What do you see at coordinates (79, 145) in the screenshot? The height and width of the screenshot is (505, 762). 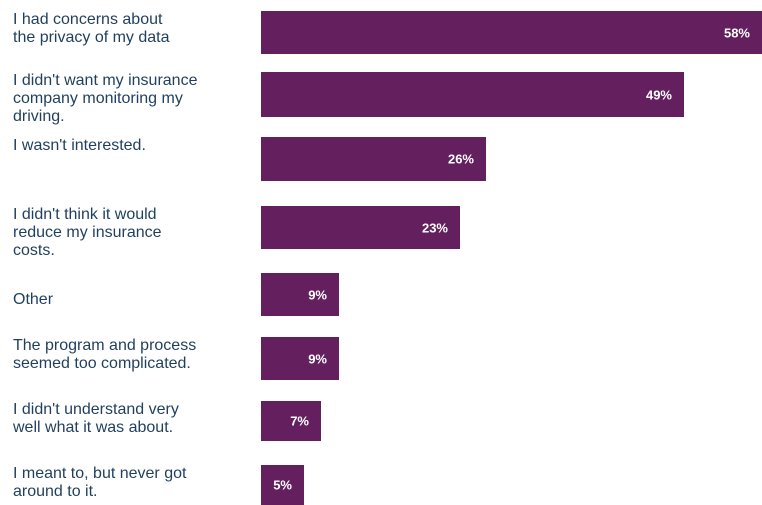 I see `category-label-line: I wasn't interested.` at bounding box center [79, 145].